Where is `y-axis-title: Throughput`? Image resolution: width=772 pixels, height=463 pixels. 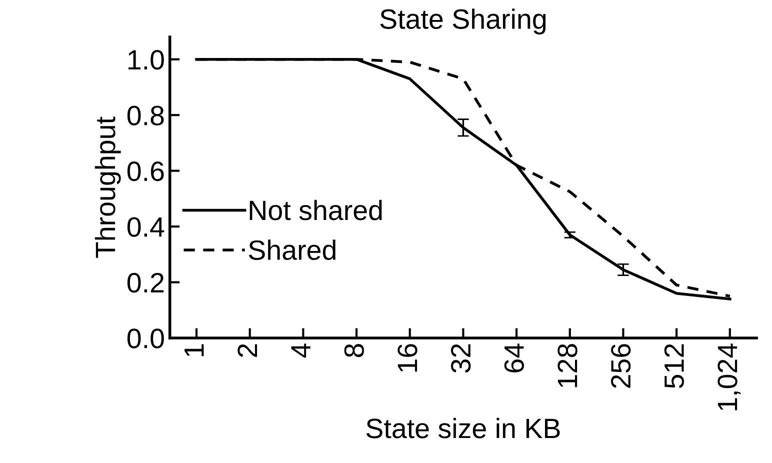
y-axis-title: Throughput is located at coordinates (107, 187).